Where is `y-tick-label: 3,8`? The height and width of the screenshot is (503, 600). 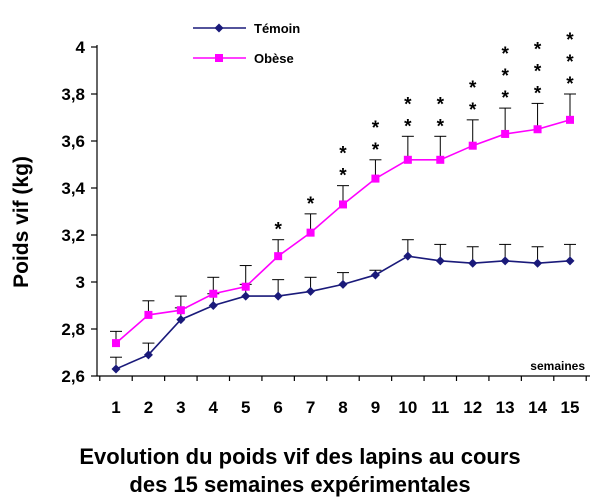
y-tick-label: 3,8 is located at coordinates (73, 94).